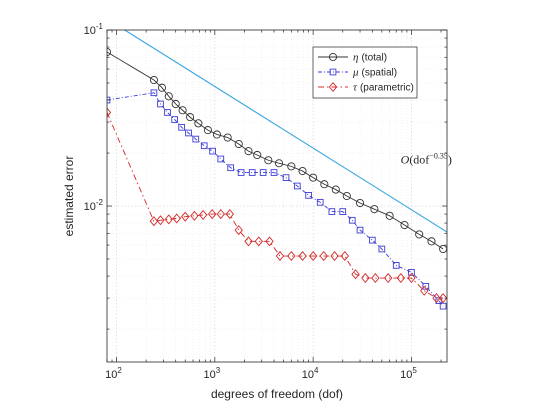  I want to click on y-tick-labels: 10-210-1, so click(94, 117).